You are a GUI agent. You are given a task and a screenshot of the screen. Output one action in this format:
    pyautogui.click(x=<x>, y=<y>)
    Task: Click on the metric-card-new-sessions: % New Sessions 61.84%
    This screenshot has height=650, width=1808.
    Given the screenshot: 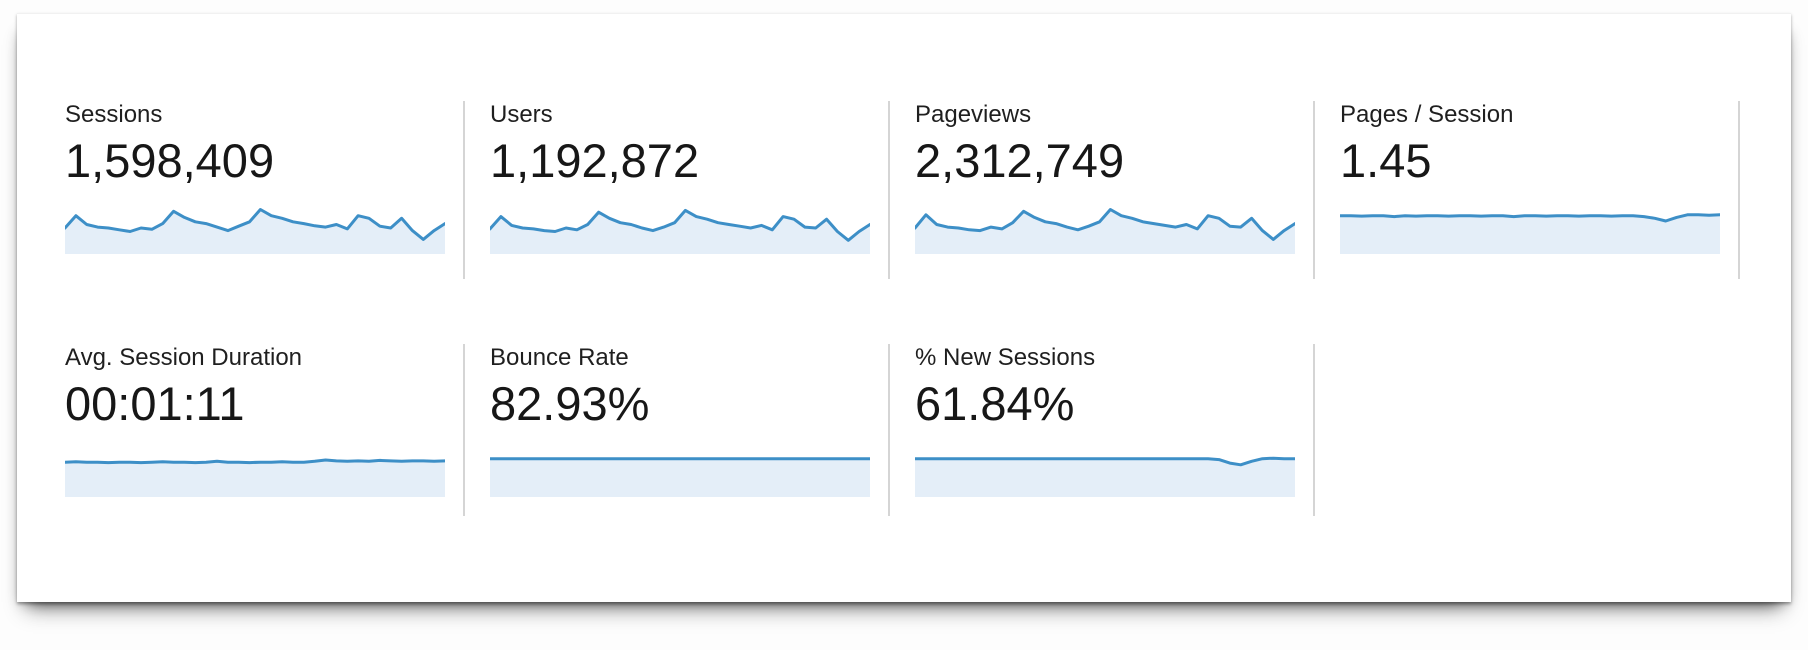 What is the action you would take?
    pyautogui.click(x=1102, y=430)
    